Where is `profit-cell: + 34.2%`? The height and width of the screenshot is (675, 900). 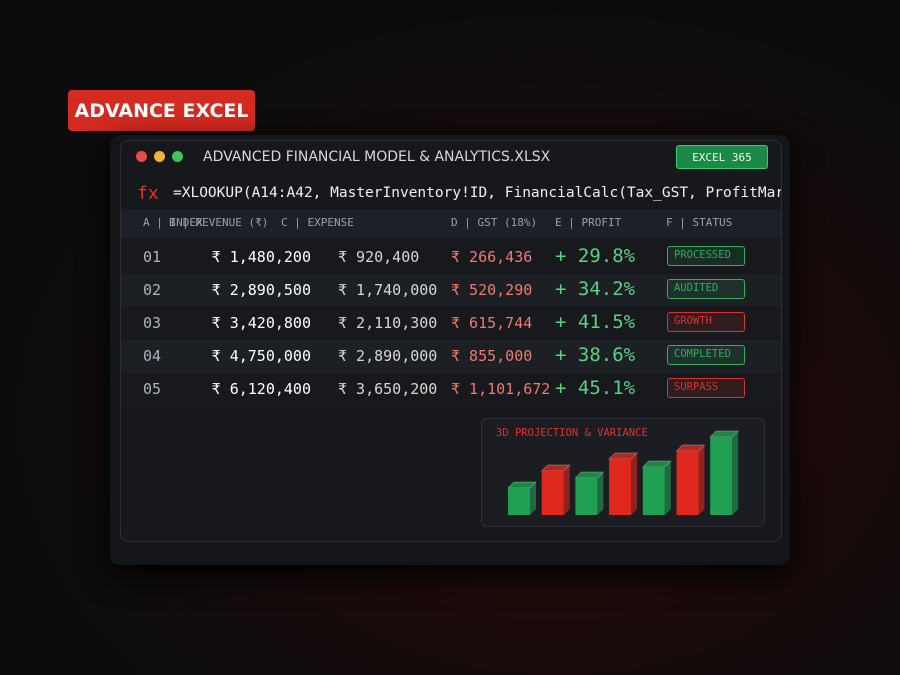 profit-cell: + 34.2% is located at coordinates (595, 289).